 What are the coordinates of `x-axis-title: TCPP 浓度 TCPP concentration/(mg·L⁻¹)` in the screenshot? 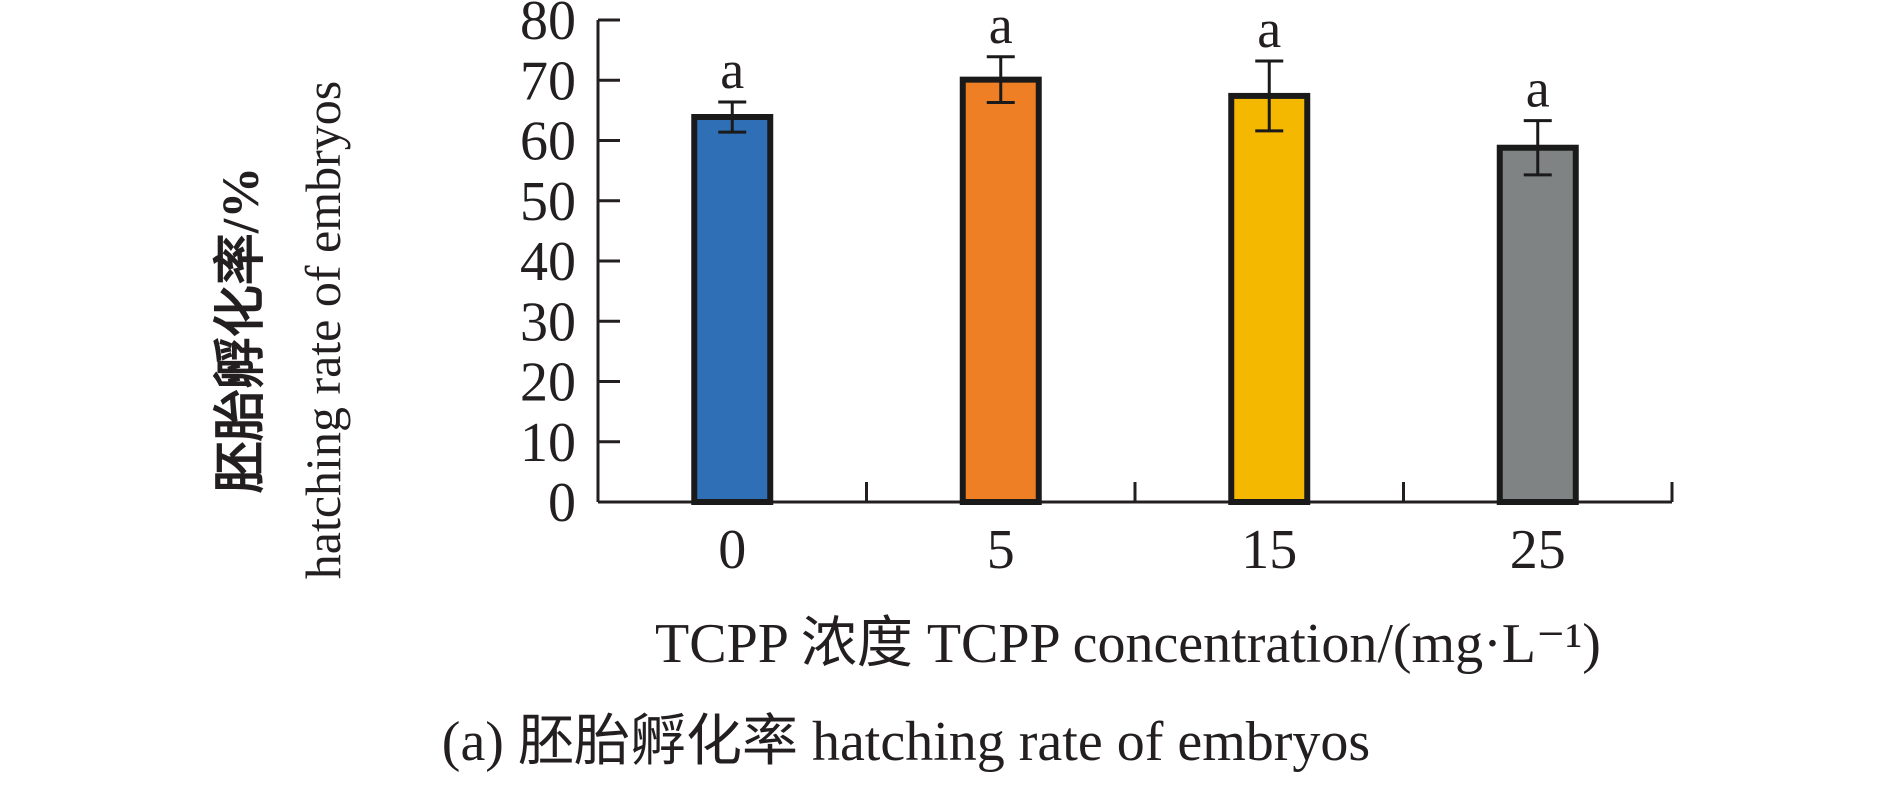 It's located at (1128, 644).